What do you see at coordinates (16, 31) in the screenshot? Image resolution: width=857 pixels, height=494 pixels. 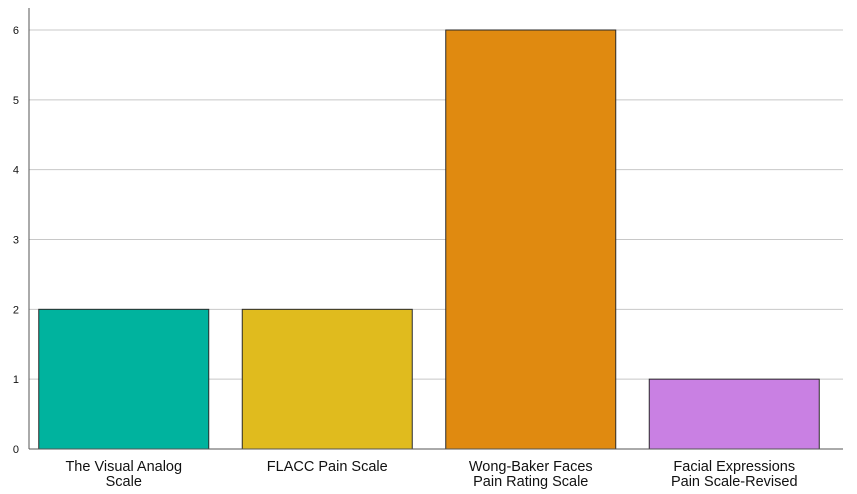 I see `y-tick-label: 6` at bounding box center [16, 31].